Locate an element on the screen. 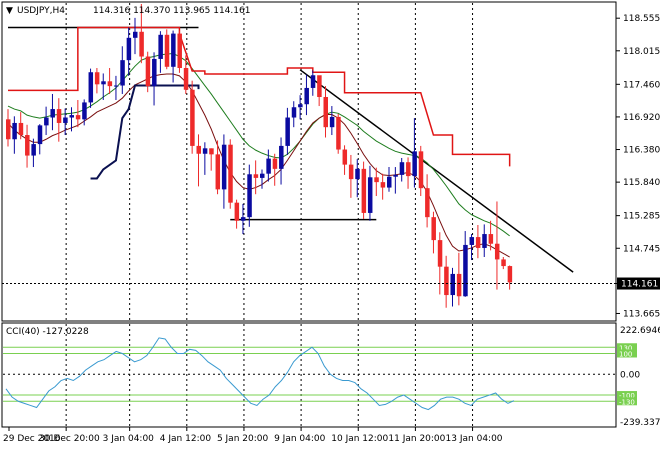  time-tick-label: 13 Jan 04:00 is located at coordinates (474, 439).